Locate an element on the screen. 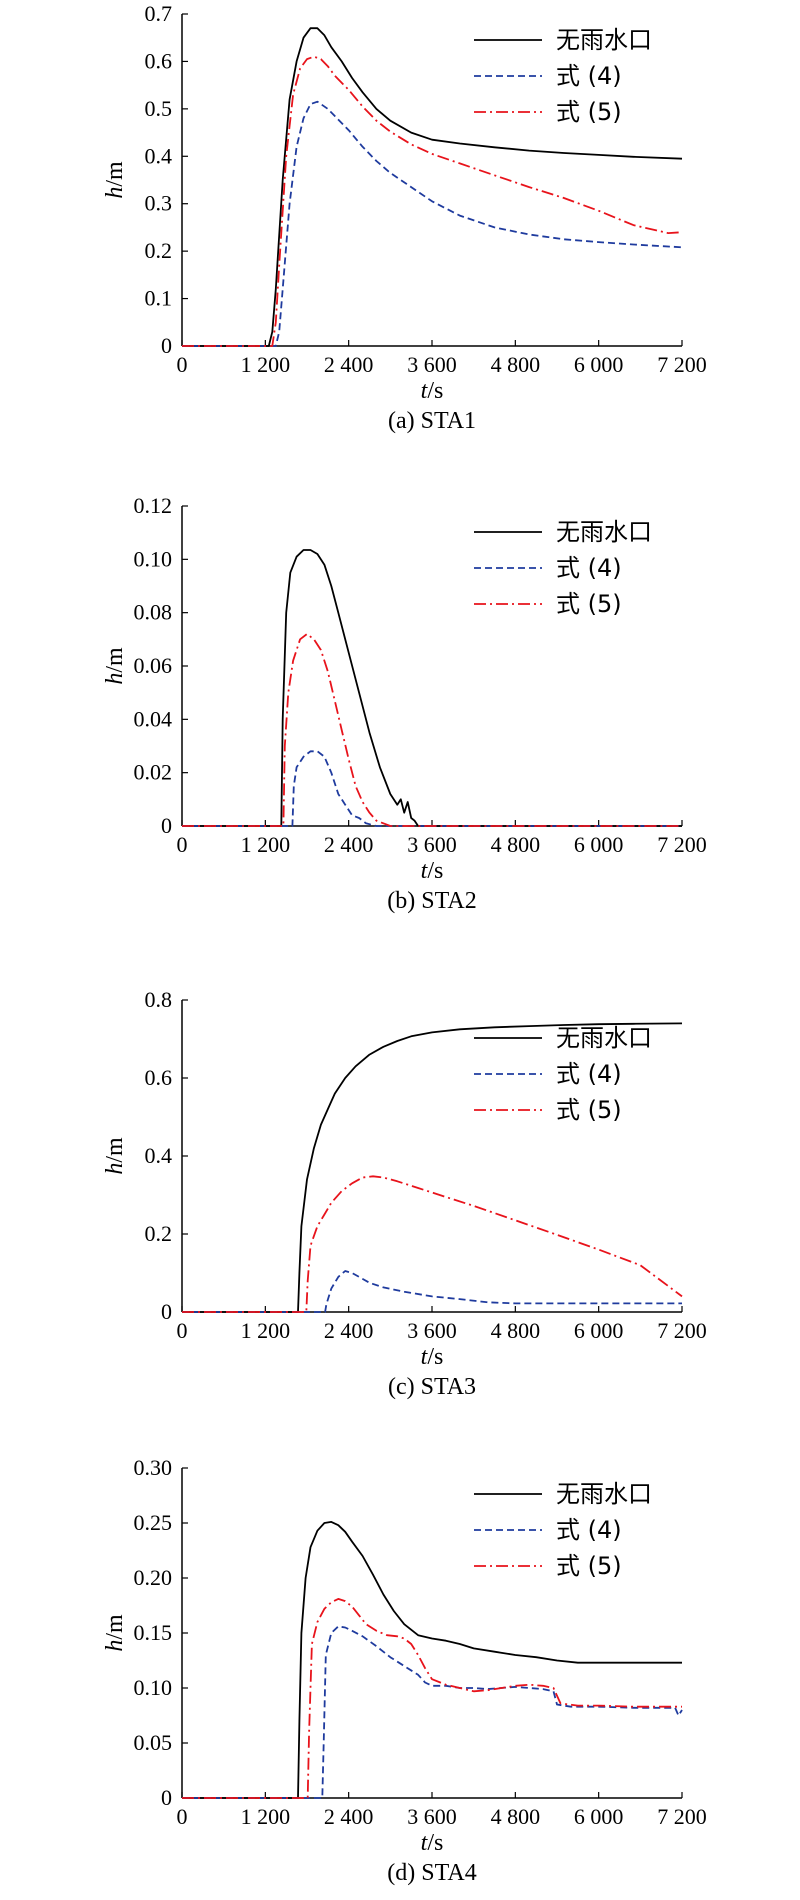  panel-1-y-tick-label: 0.7 is located at coordinates (159, 13).